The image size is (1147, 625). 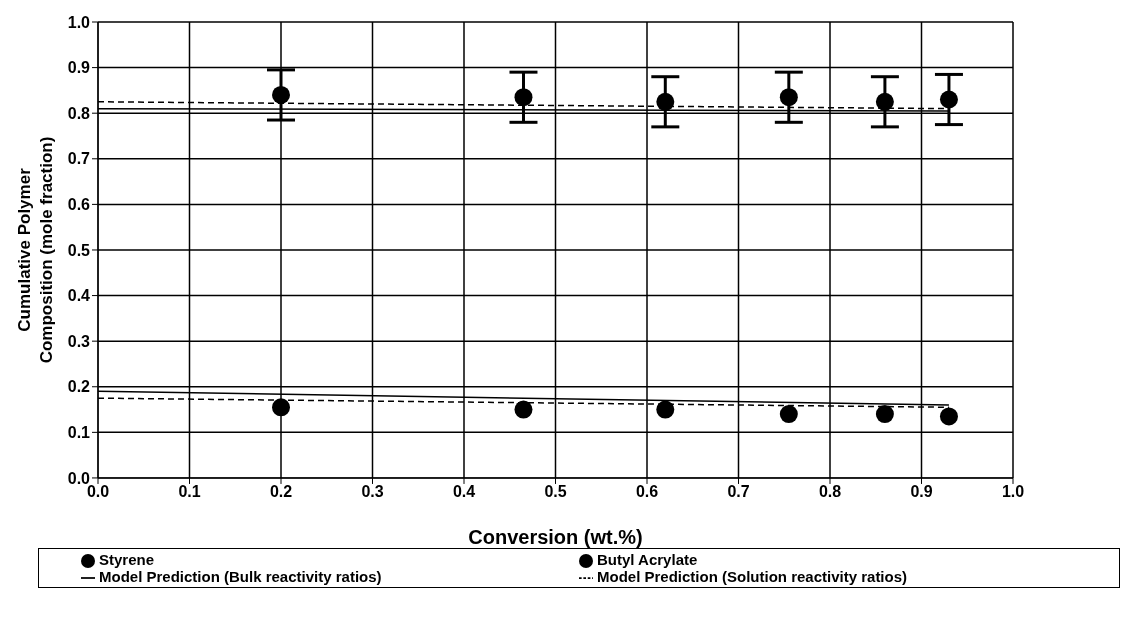 What do you see at coordinates (79, 159) in the screenshot?
I see `y-tick-label: 0.7` at bounding box center [79, 159].